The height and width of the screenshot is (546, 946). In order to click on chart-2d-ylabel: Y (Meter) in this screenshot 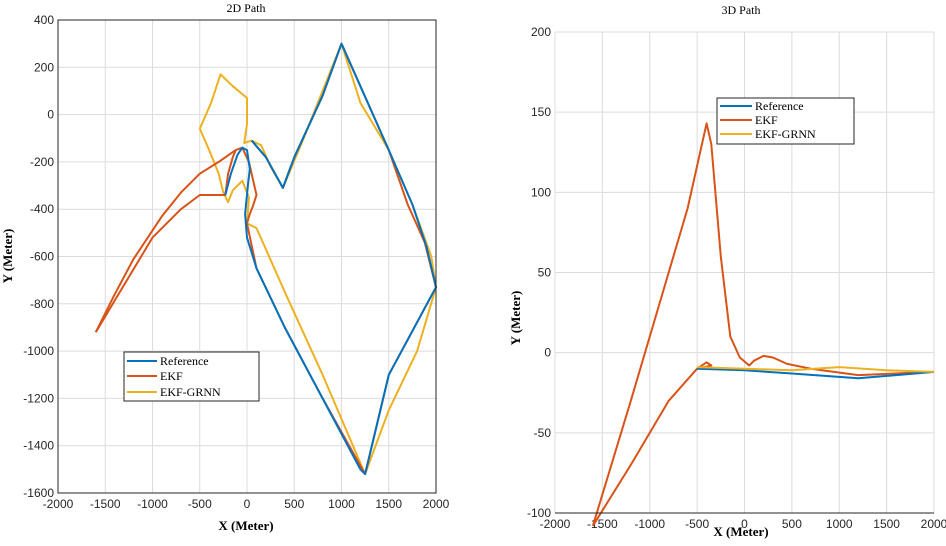, I will do `click(7, 256)`.